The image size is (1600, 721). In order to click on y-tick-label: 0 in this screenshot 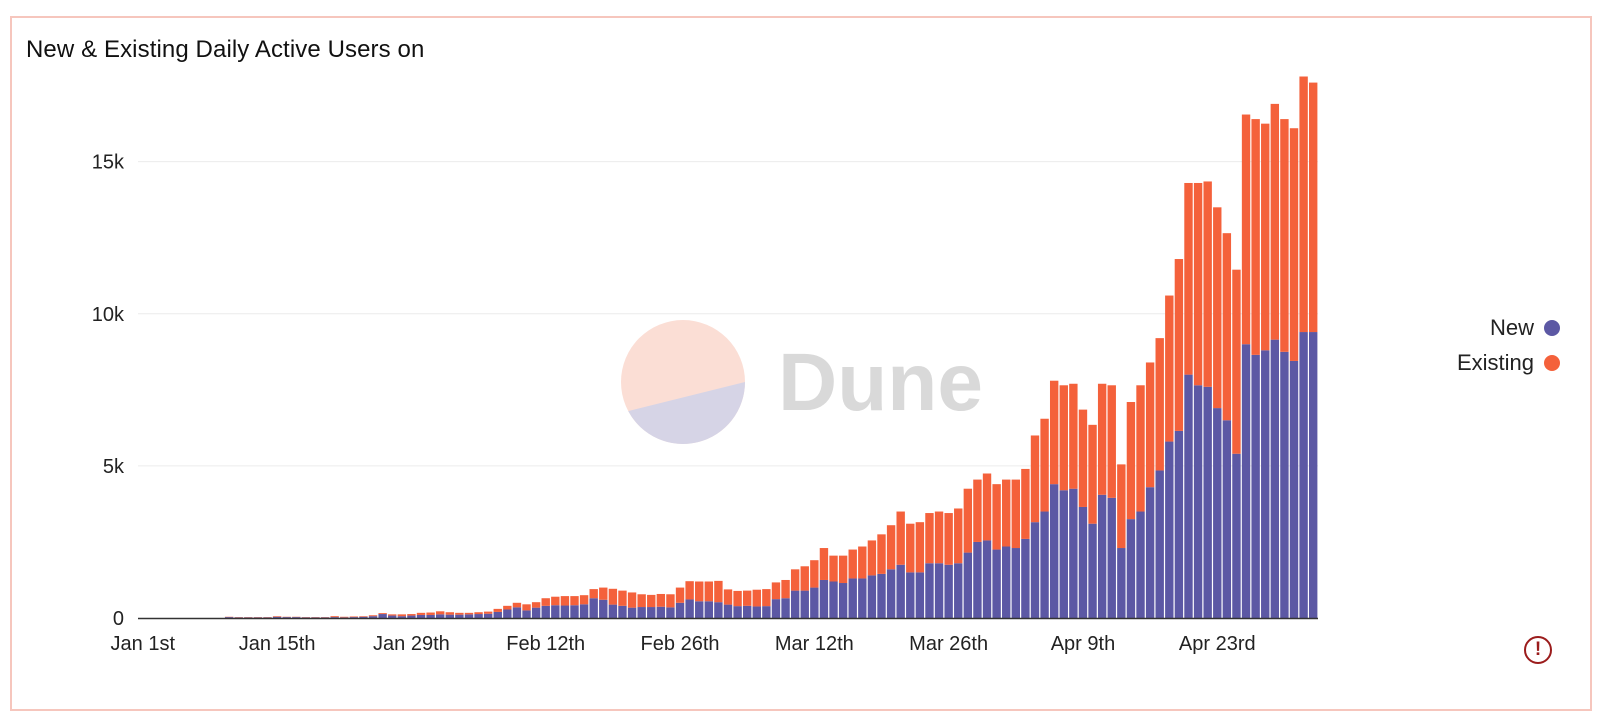, I will do `click(118, 619)`.